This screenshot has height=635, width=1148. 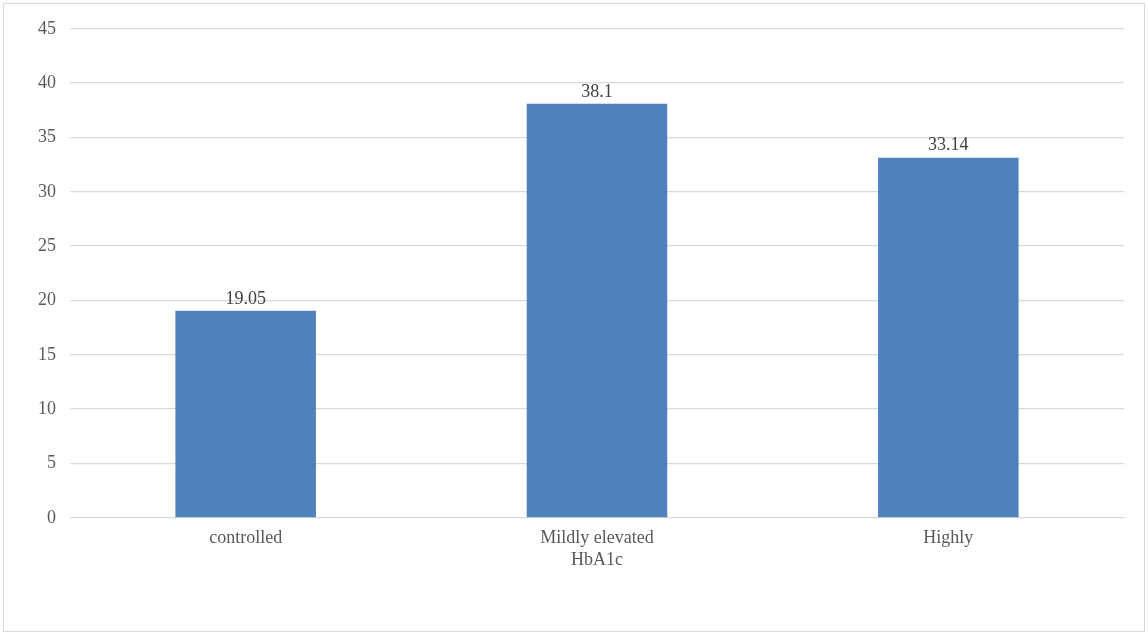 What do you see at coordinates (47, 244) in the screenshot?
I see `y-tick-label: 25` at bounding box center [47, 244].